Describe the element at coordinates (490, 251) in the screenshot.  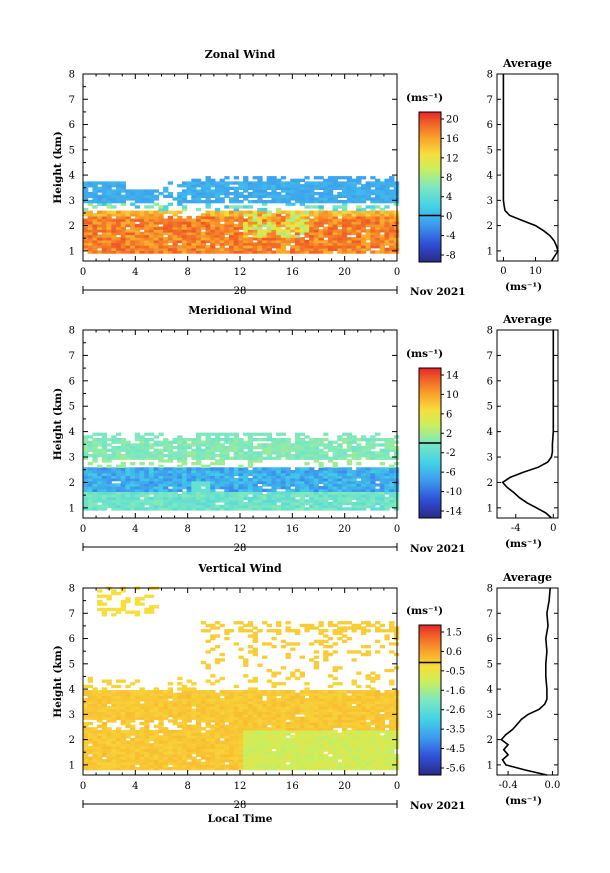
I see `profile-y-tick-label: 1` at that location.